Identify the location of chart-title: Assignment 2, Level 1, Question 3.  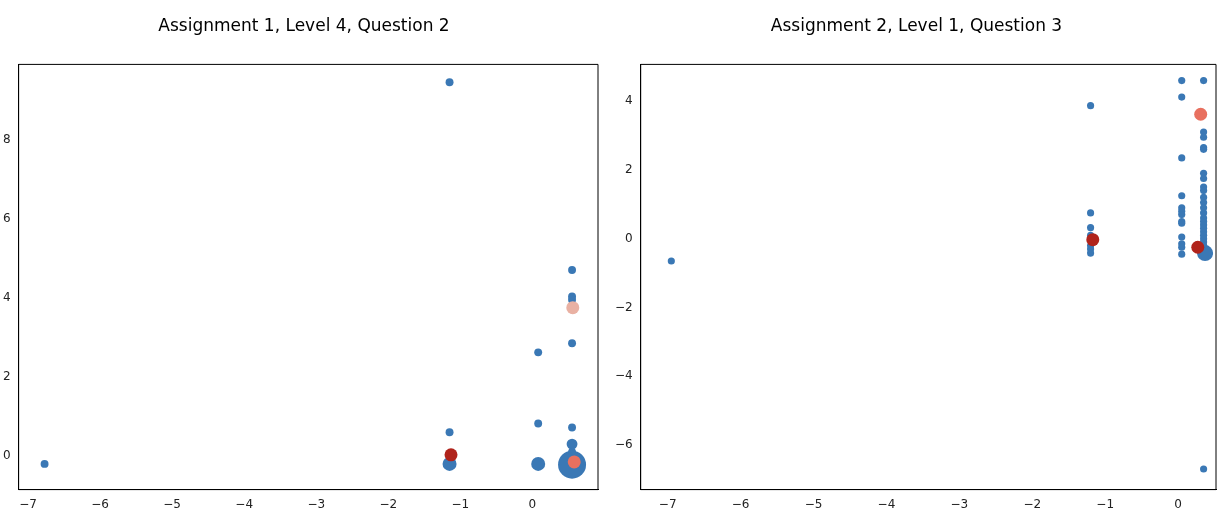
(916, 24).